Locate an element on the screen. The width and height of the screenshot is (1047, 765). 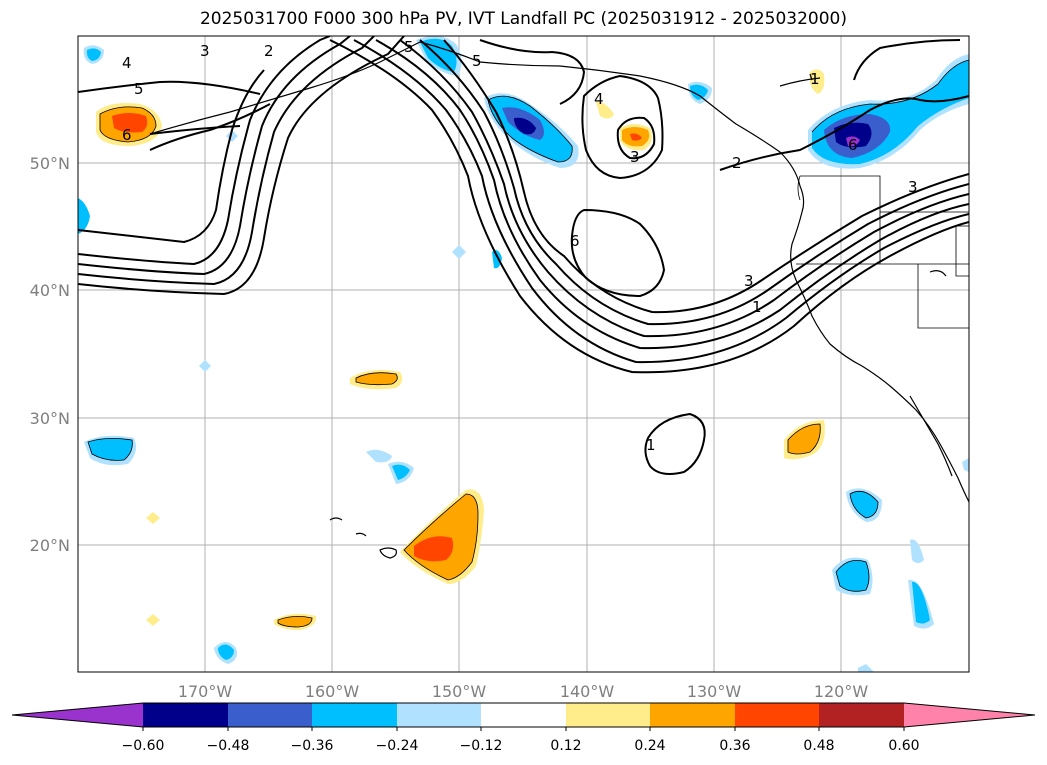
lat-label: 50°N is located at coordinates (50, 163).